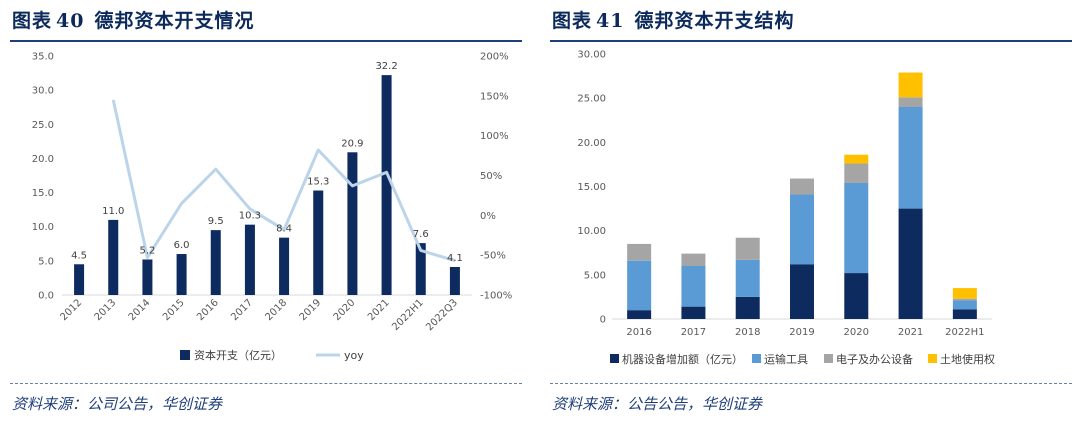  I want to click on capex-data-label: 8.4, so click(284, 229).